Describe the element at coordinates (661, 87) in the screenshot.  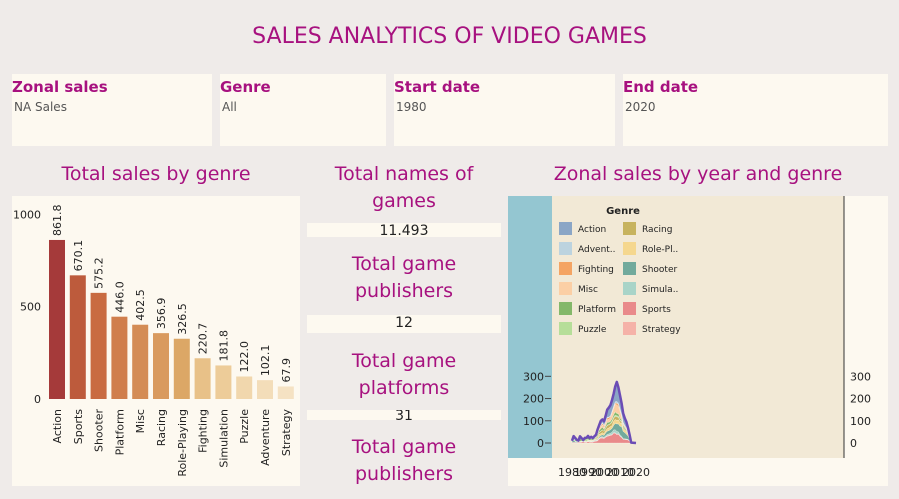
I see `filter-label: End date` at that location.